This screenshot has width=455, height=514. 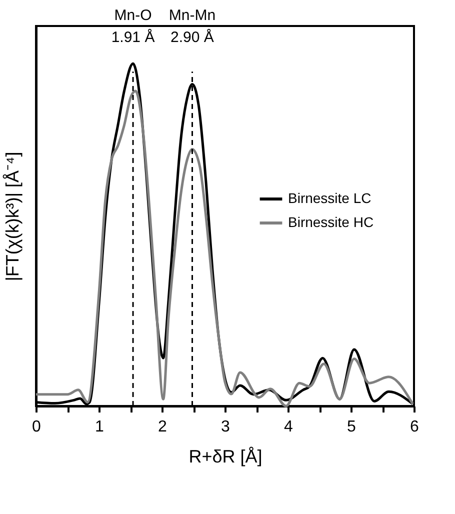 What do you see at coordinates (331, 222) in the screenshot?
I see `legend-label: Birnessite HC` at bounding box center [331, 222].